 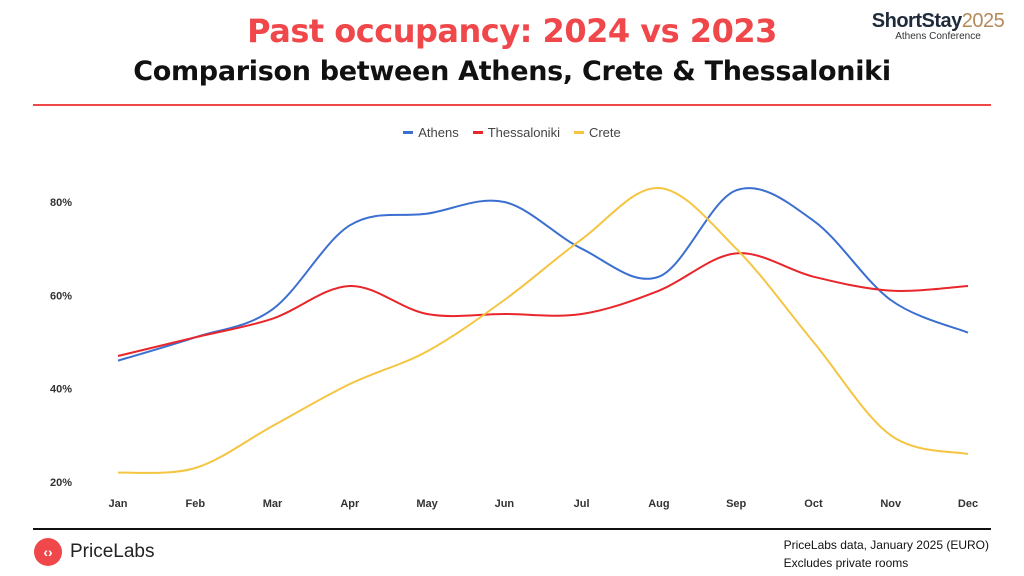 What do you see at coordinates (968, 504) in the screenshot?
I see `x-tick-label: Dec` at bounding box center [968, 504].